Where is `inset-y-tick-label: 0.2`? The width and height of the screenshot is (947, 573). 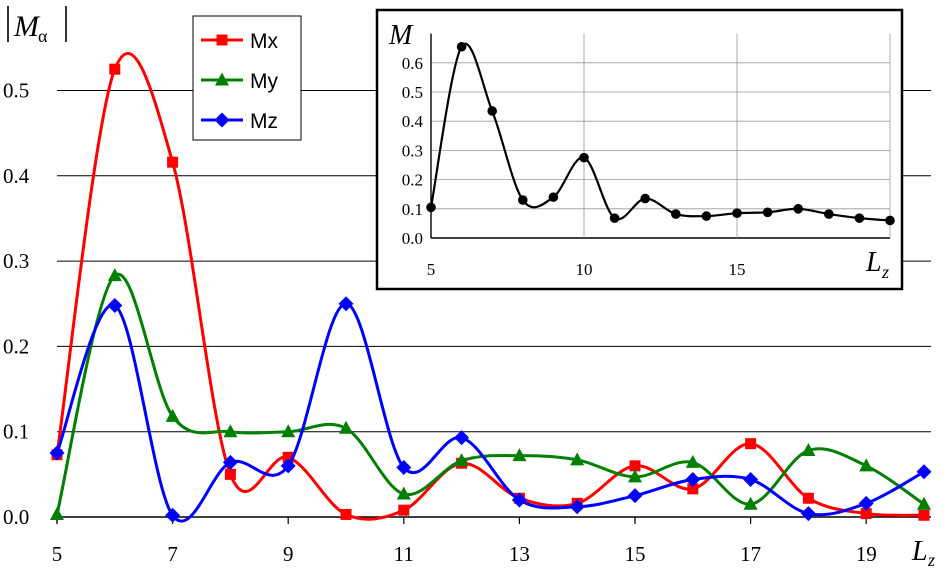
inset-y-tick-label: 0.2 is located at coordinates (412, 180).